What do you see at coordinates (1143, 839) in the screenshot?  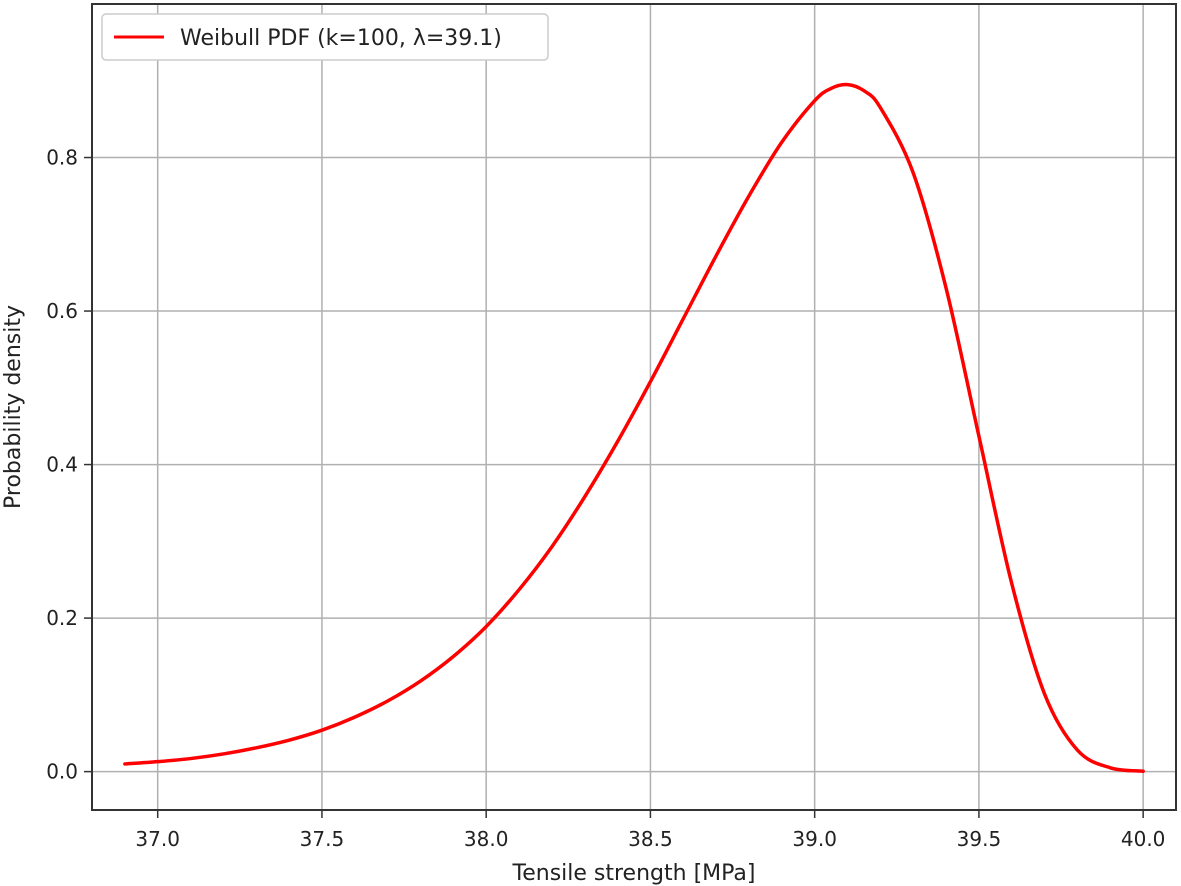 I see `x-tick-label: 40.0` at bounding box center [1143, 839].